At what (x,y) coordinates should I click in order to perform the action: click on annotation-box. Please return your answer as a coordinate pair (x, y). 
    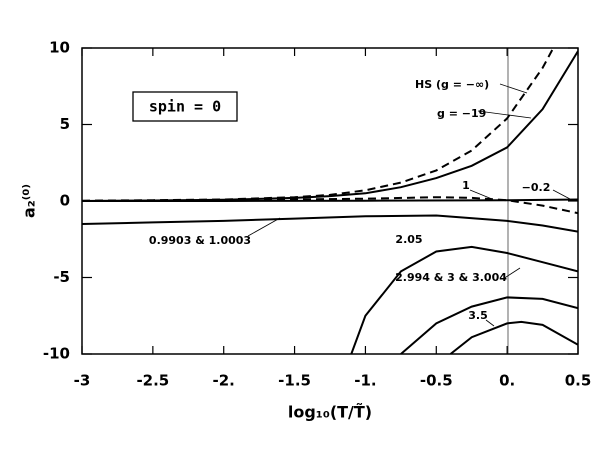
    Looking at the image, I should click on (185, 106).